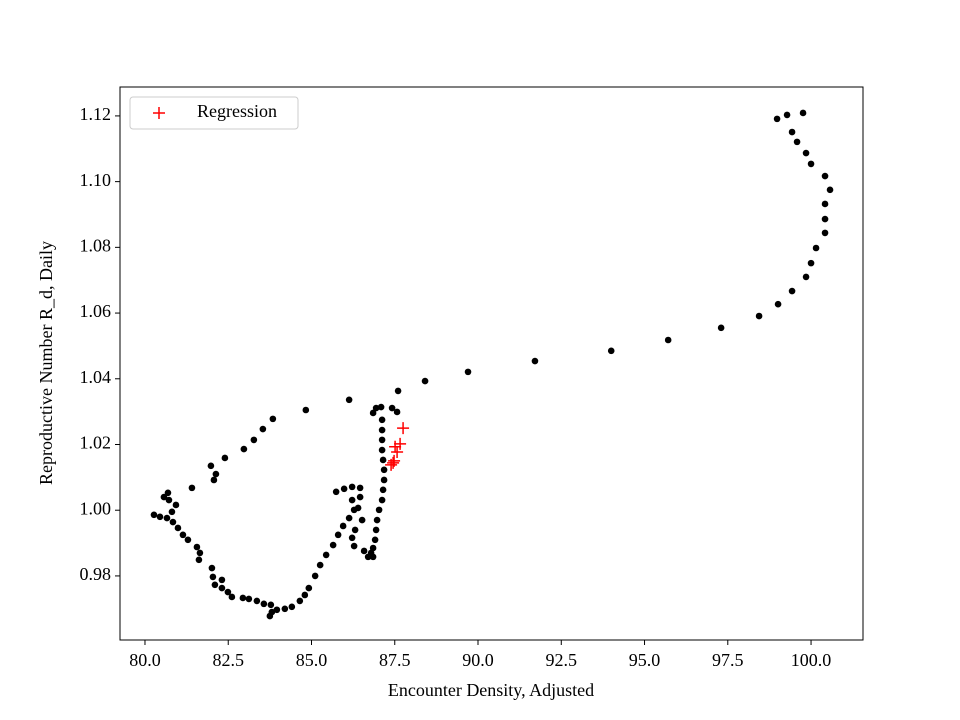 Image resolution: width=960 pixels, height=720 pixels. Describe the element at coordinates (395, 660) in the screenshot. I see `x-tick-label: 87.5` at that location.